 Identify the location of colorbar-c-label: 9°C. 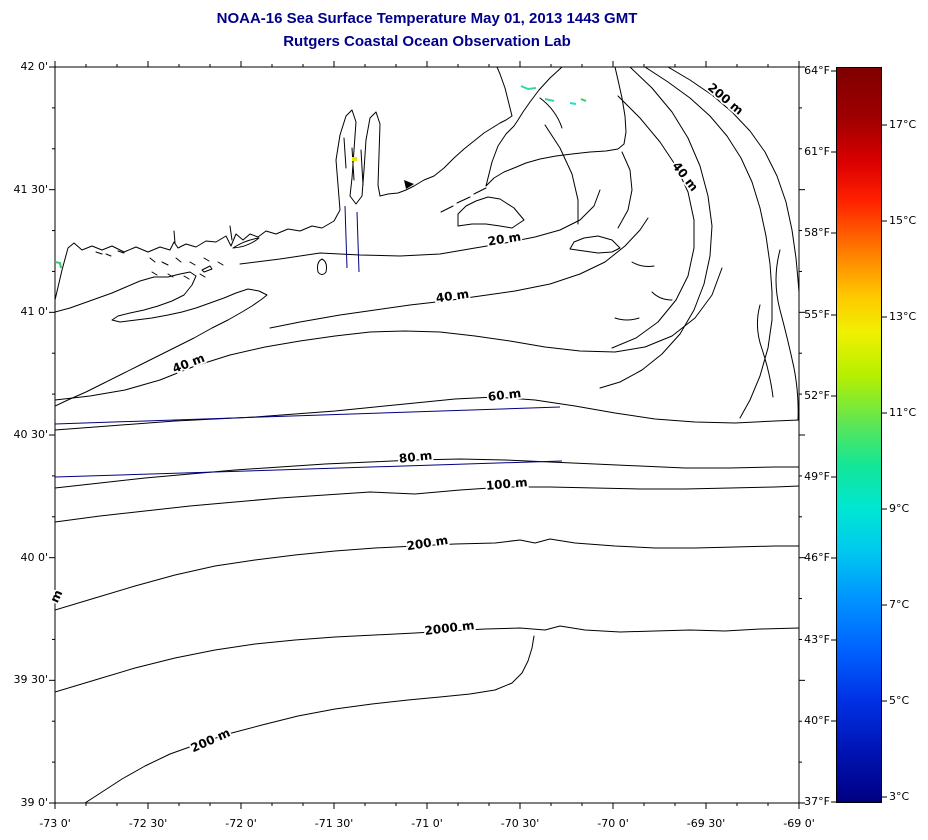
(899, 508).